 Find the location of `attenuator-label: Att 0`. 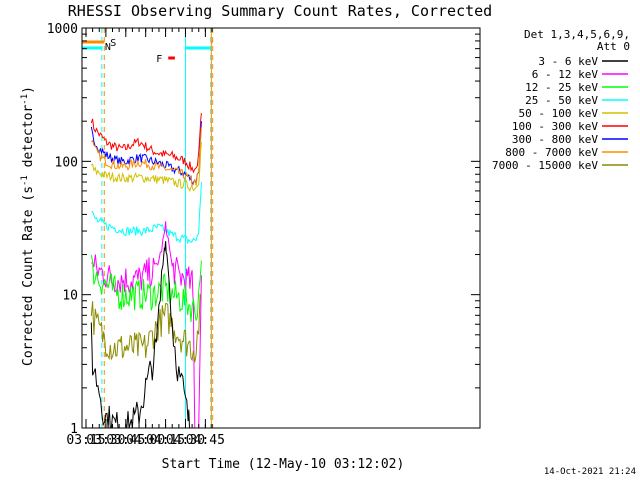

attenuator-label: Att 0 is located at coordinates (613, 46).